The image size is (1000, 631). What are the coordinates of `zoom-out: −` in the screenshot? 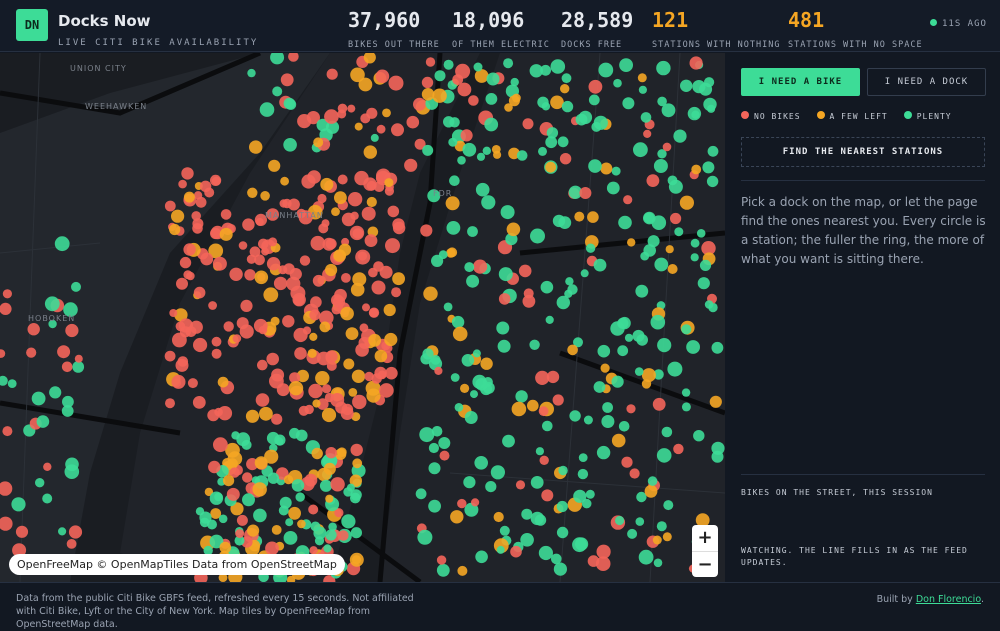 It's located at (705, 564).